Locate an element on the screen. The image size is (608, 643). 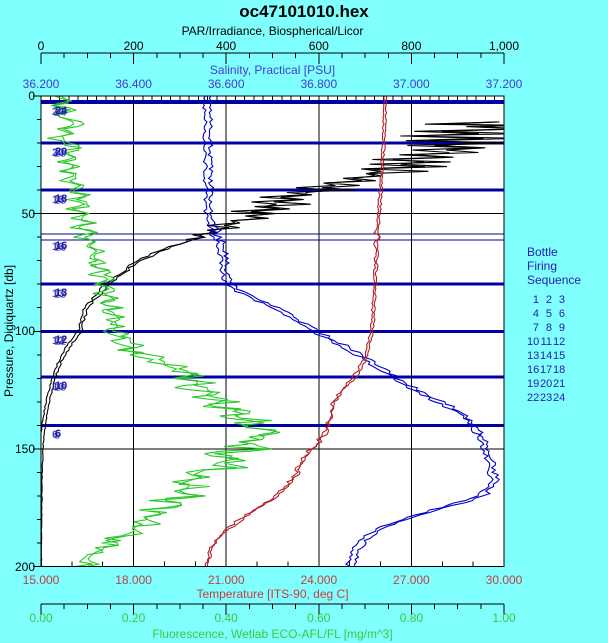
legend-title-line: Sequence is located at coordinates (554, 280).